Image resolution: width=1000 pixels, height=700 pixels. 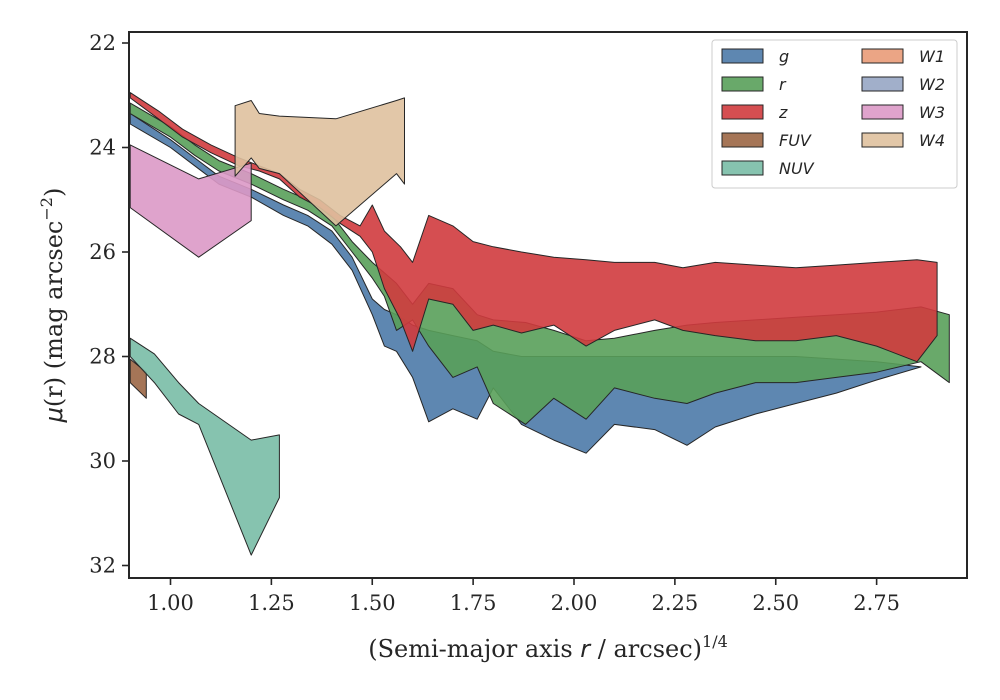 I want to click on y-tick-label: 24, so click(x=102, y=148).